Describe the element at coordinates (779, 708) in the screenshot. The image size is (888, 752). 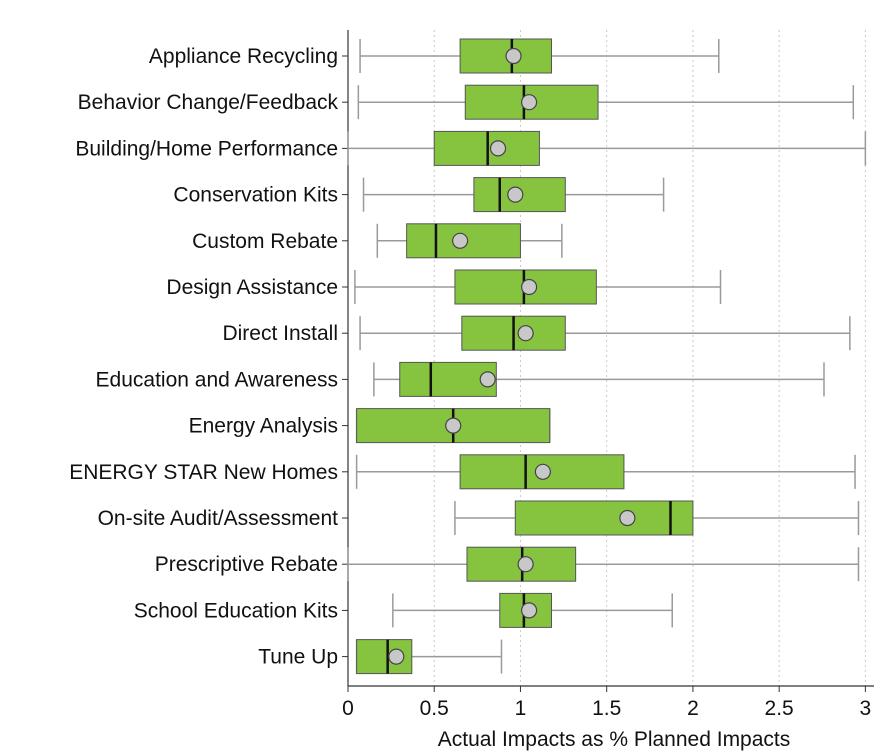
I see `x-tick-label: 2.5` at that location.